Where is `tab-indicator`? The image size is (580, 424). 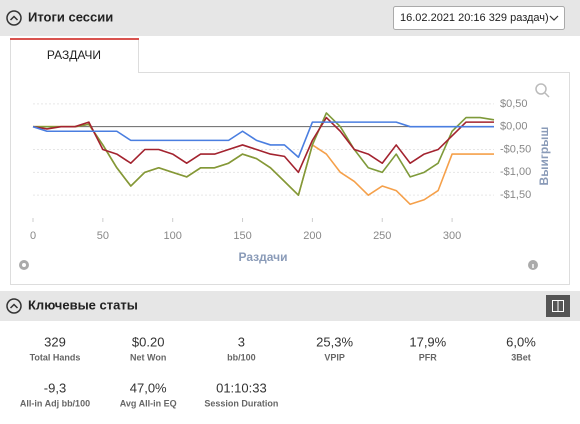
tab-indicator is located at coordinates (74, 39).